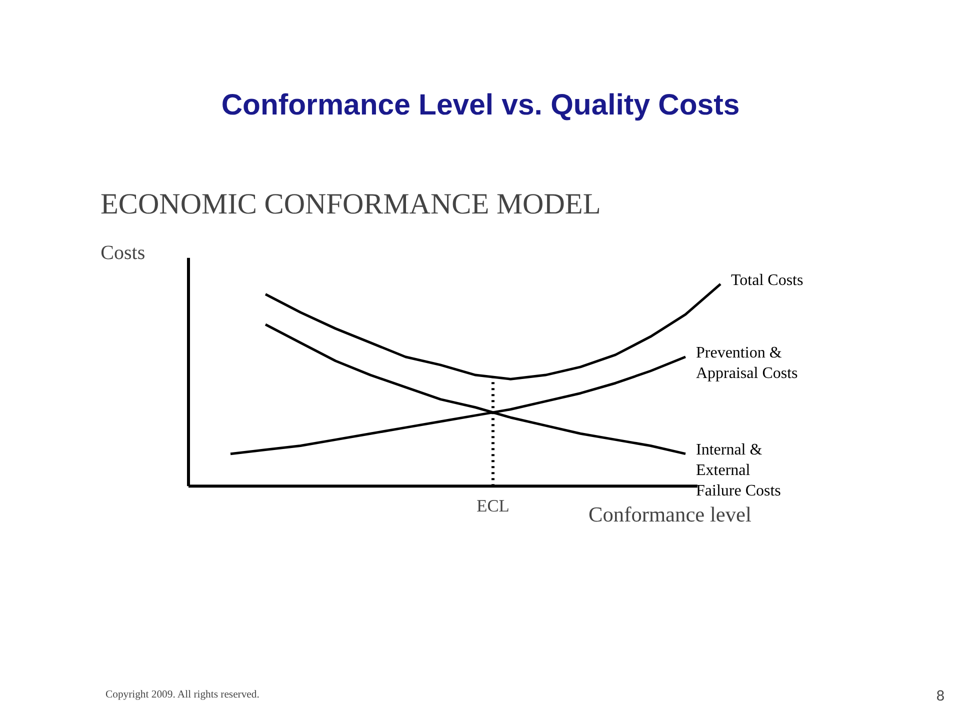 The width and height of the screenshot is (960, 720). I want to click on series-label: Total Costs, so click(767, 280).